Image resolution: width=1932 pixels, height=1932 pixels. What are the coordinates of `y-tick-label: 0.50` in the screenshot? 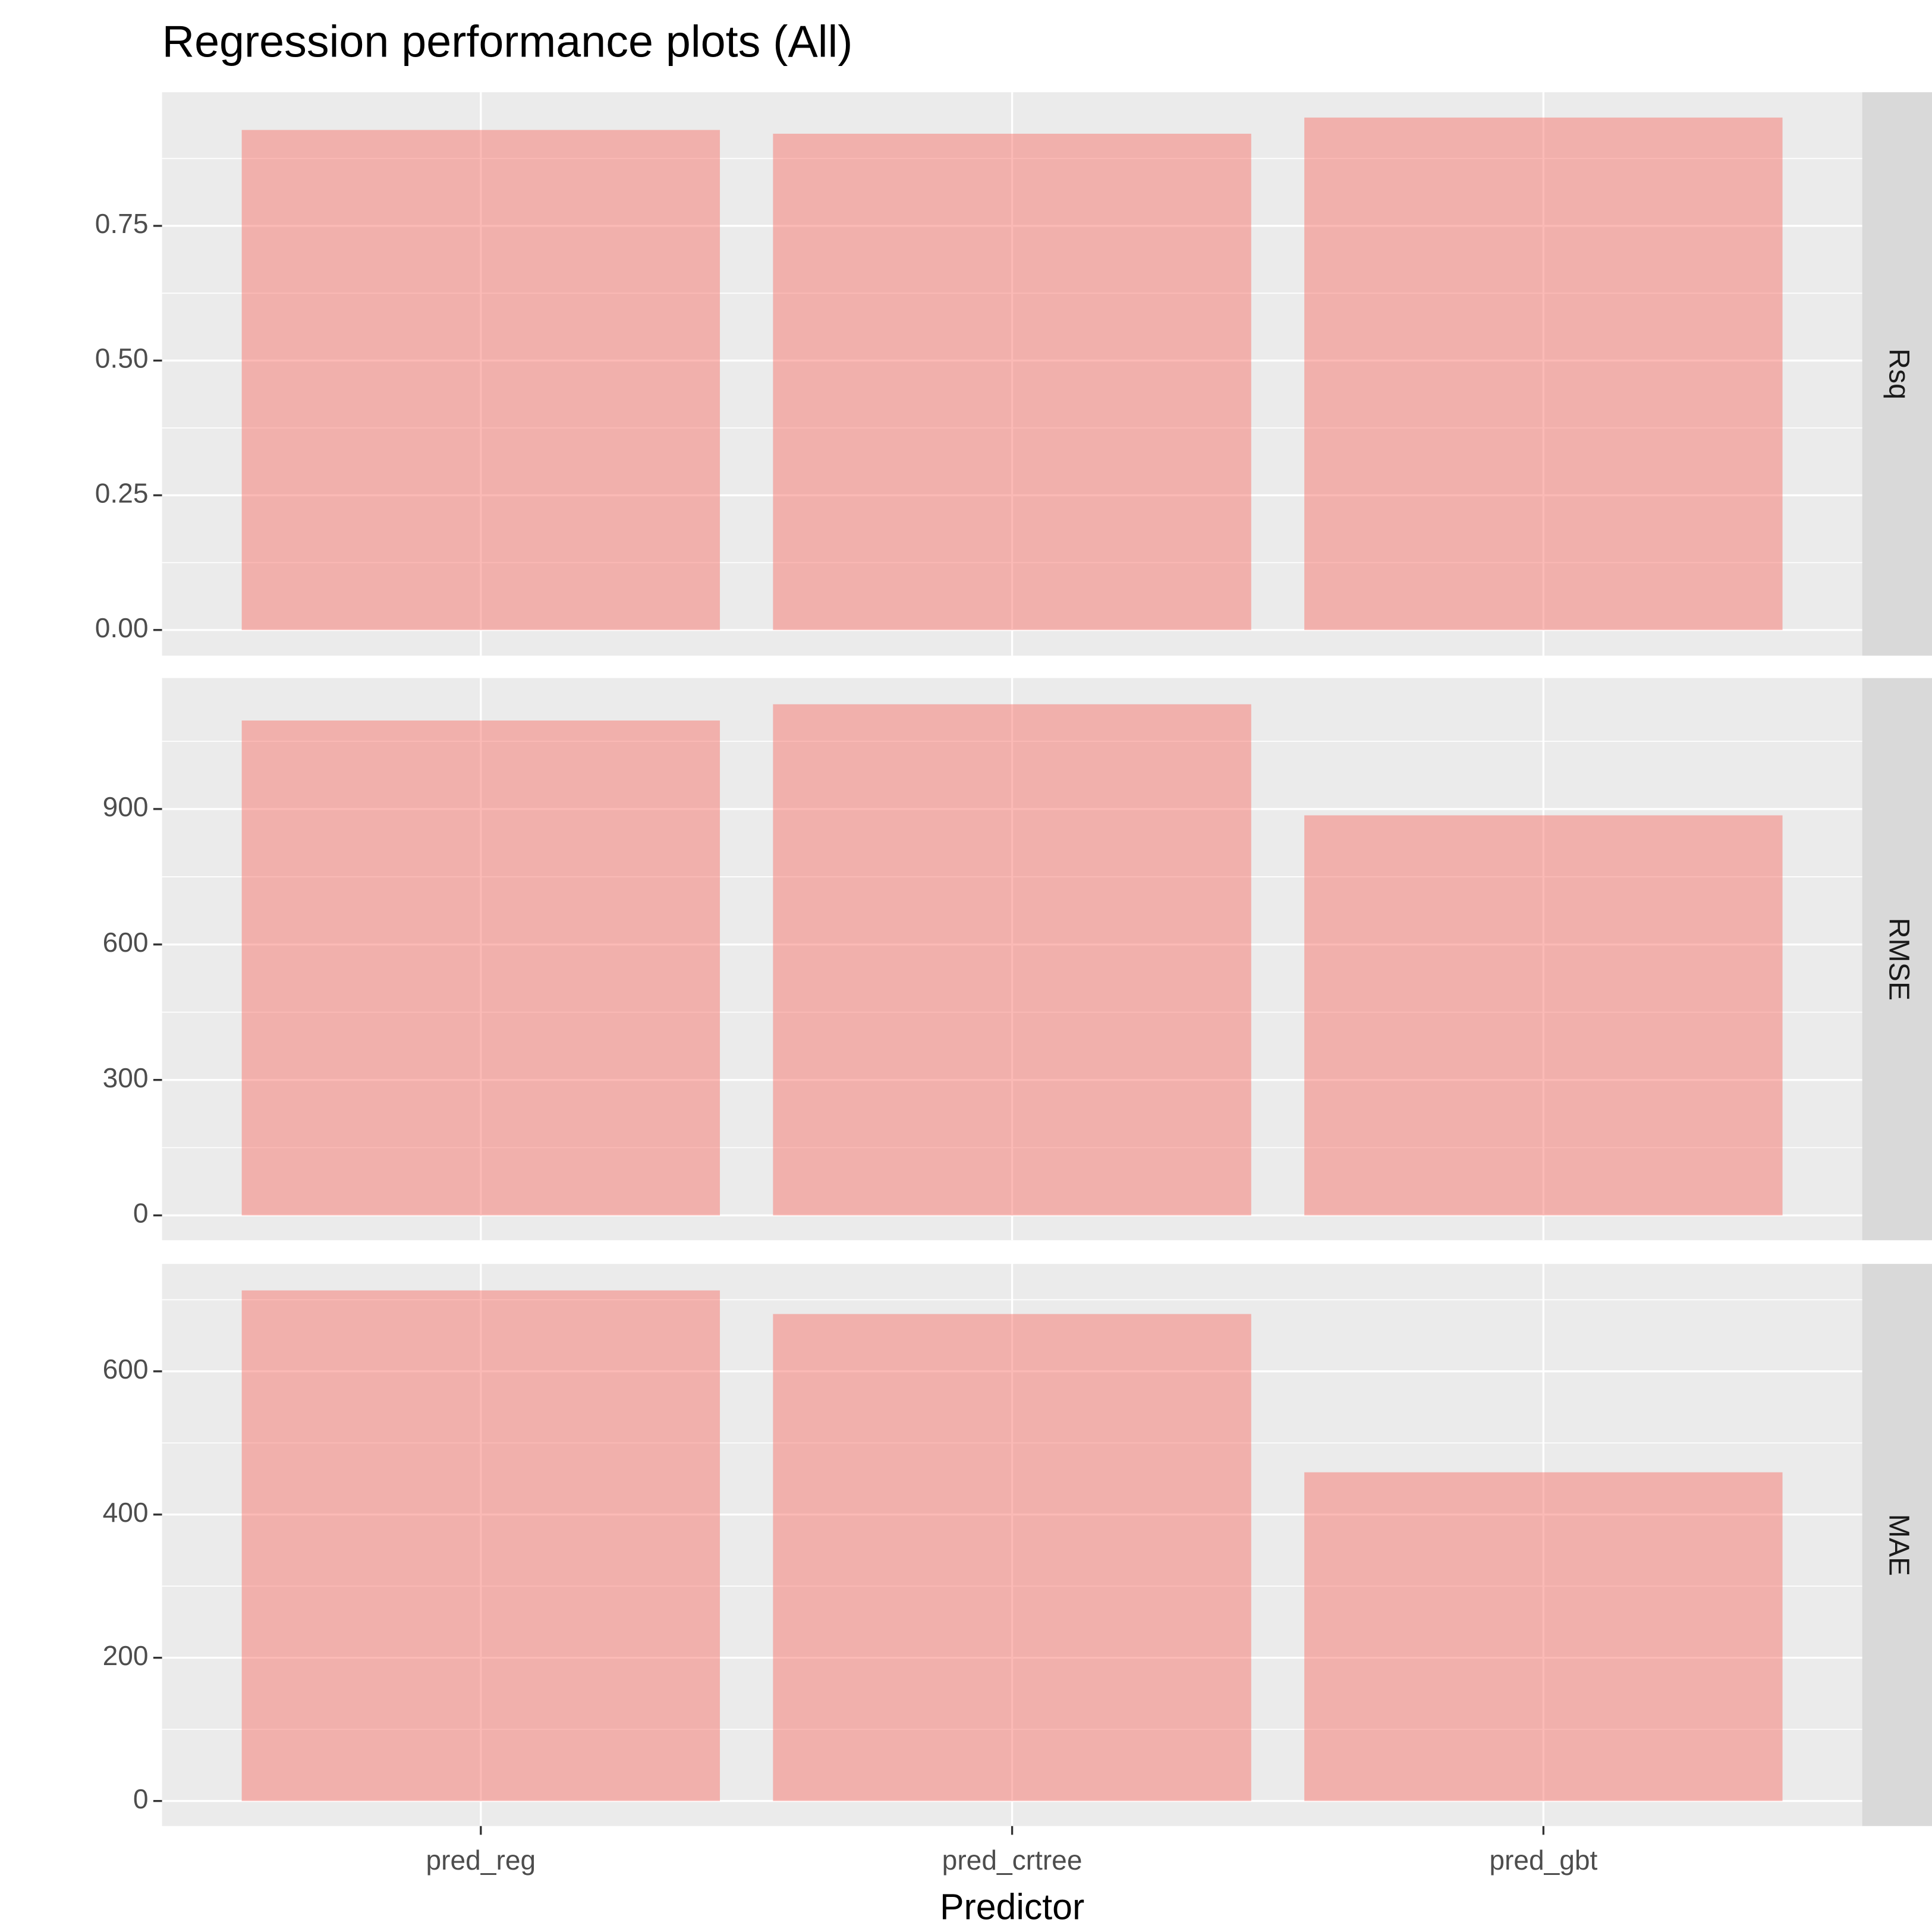 It's located at (122, 359).